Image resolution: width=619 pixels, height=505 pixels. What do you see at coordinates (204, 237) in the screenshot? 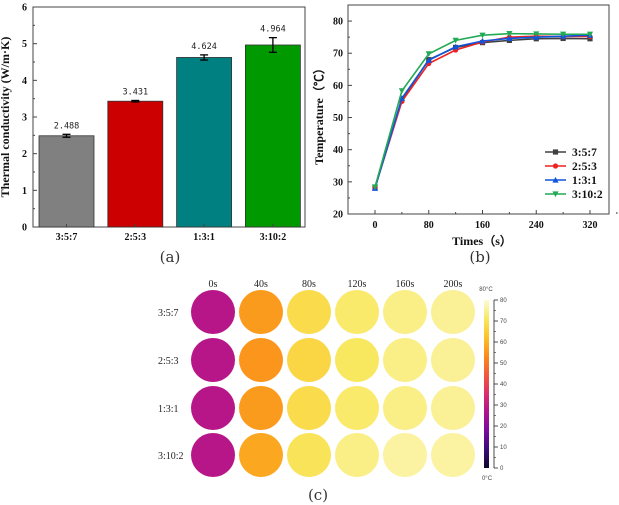
I see `x-tick-label: 1:3:1` at bounding box center [204, 237].